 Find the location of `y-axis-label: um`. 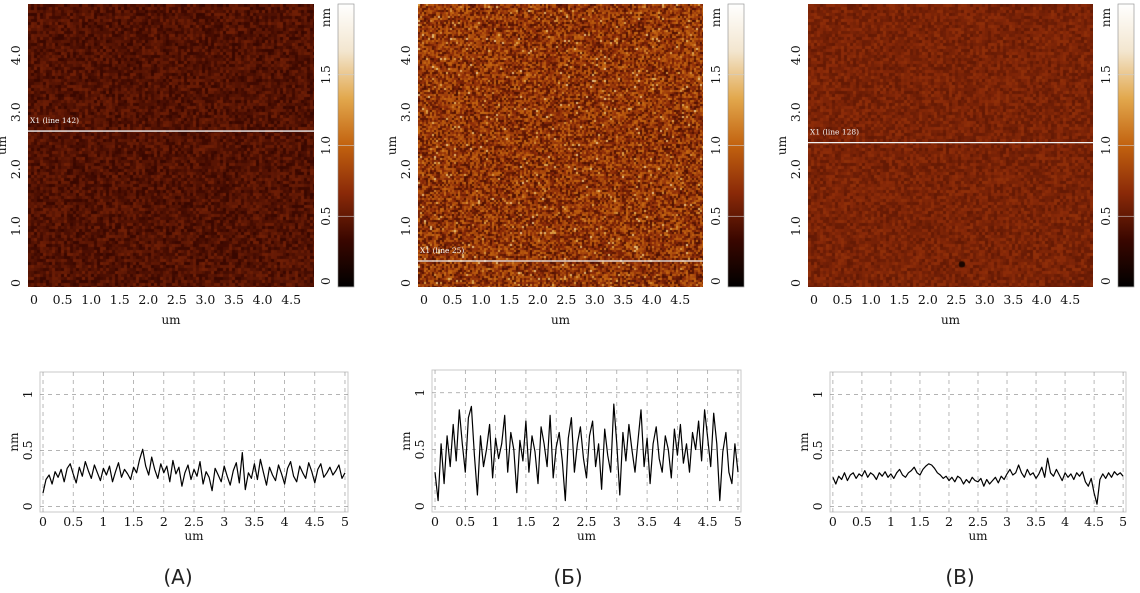

y-axis-label: um is located at coordinates (4, 145).